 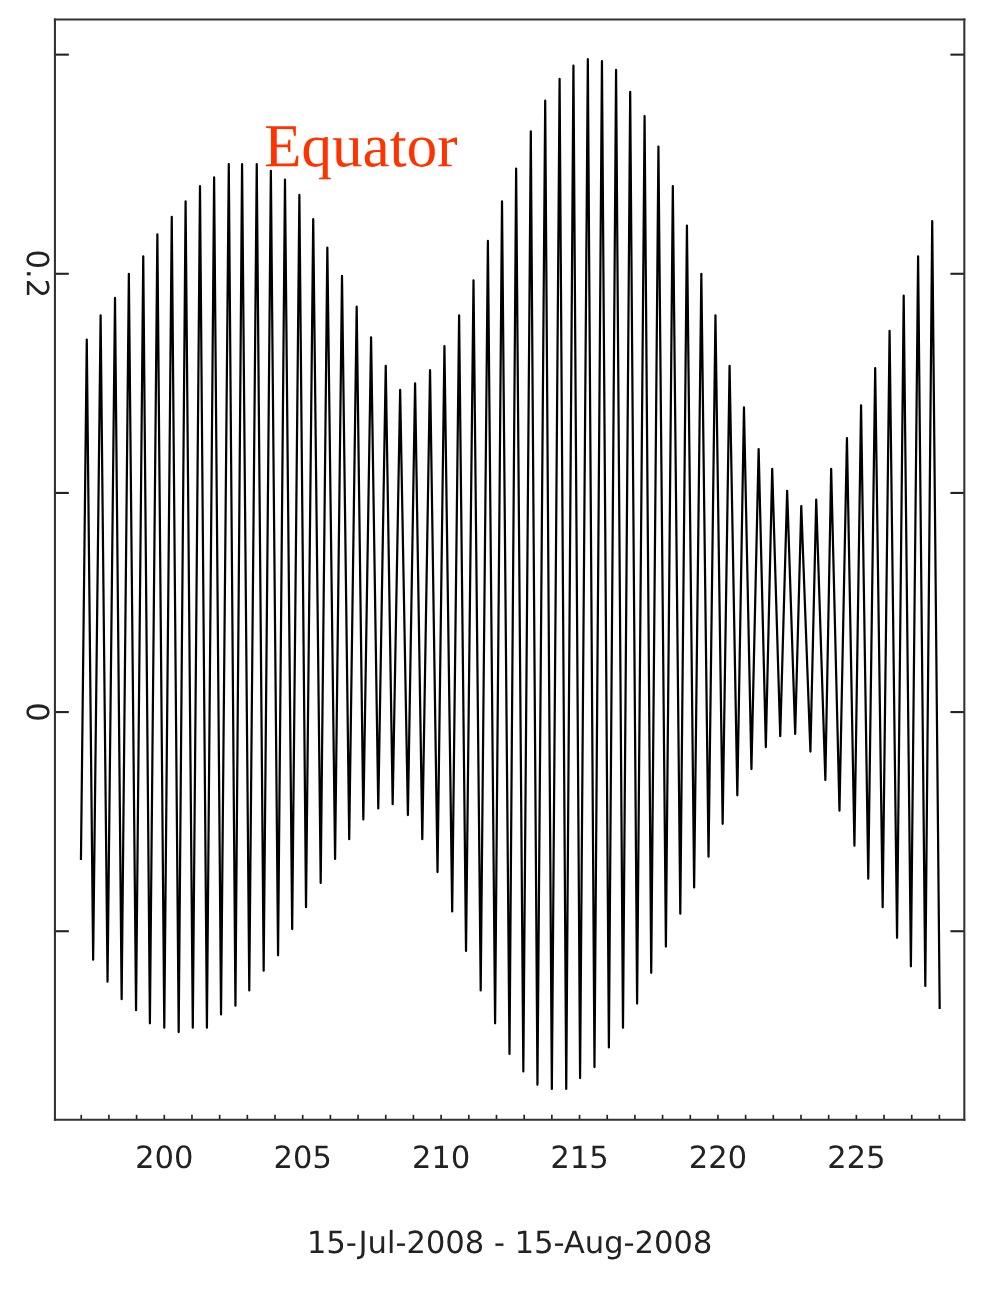 I want to click on annotation: Equator, so click(x=361, y=153).